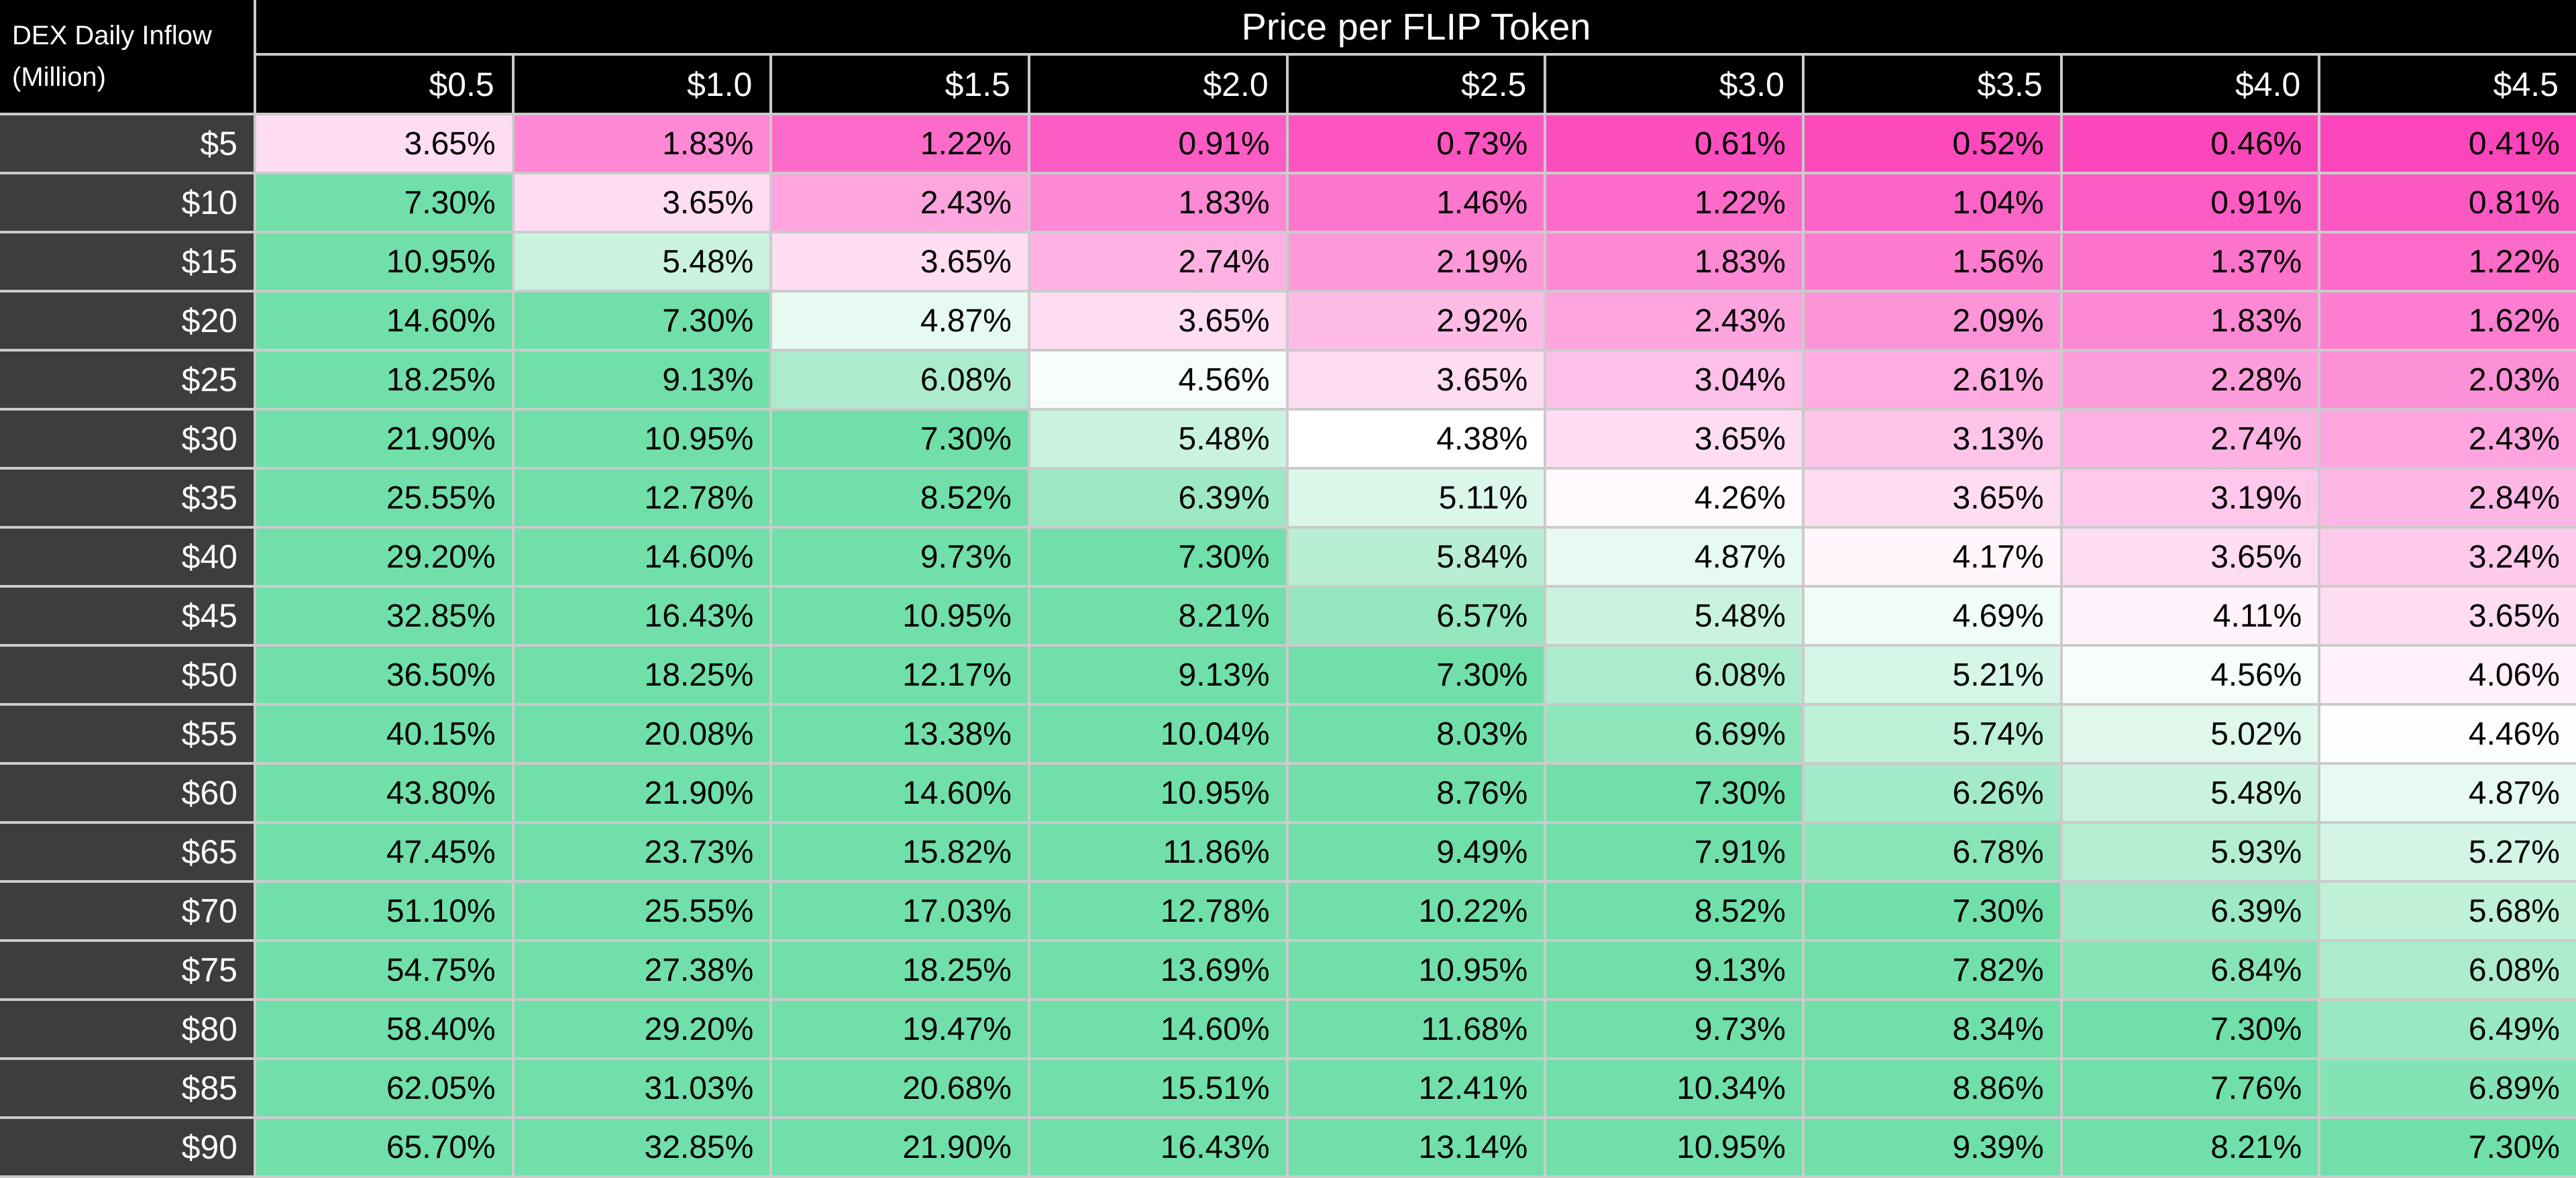  Describe the element at coordinates (127, 734) in the screenshot. I see `row-header-usd-55: $55` at that location.